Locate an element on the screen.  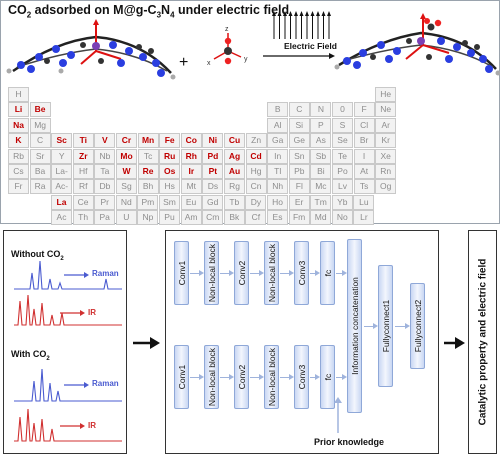
element-cell: I is located at coordinates (364, 156).